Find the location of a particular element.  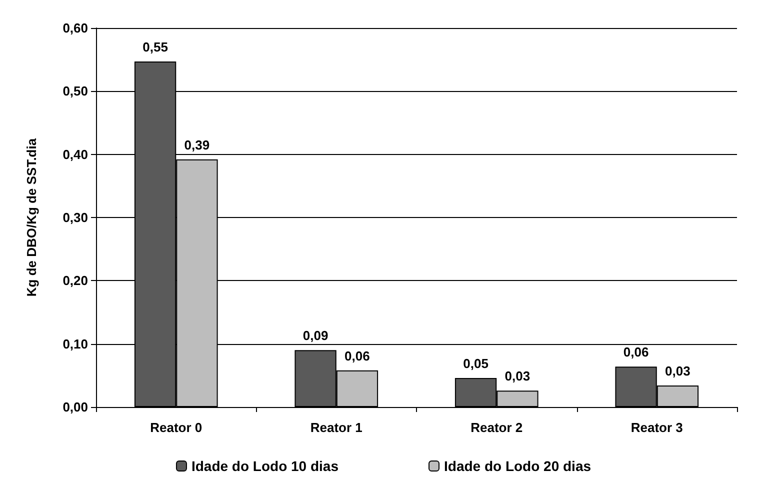

y-tick-label: 0,40 is located at coordinates (75, 154).